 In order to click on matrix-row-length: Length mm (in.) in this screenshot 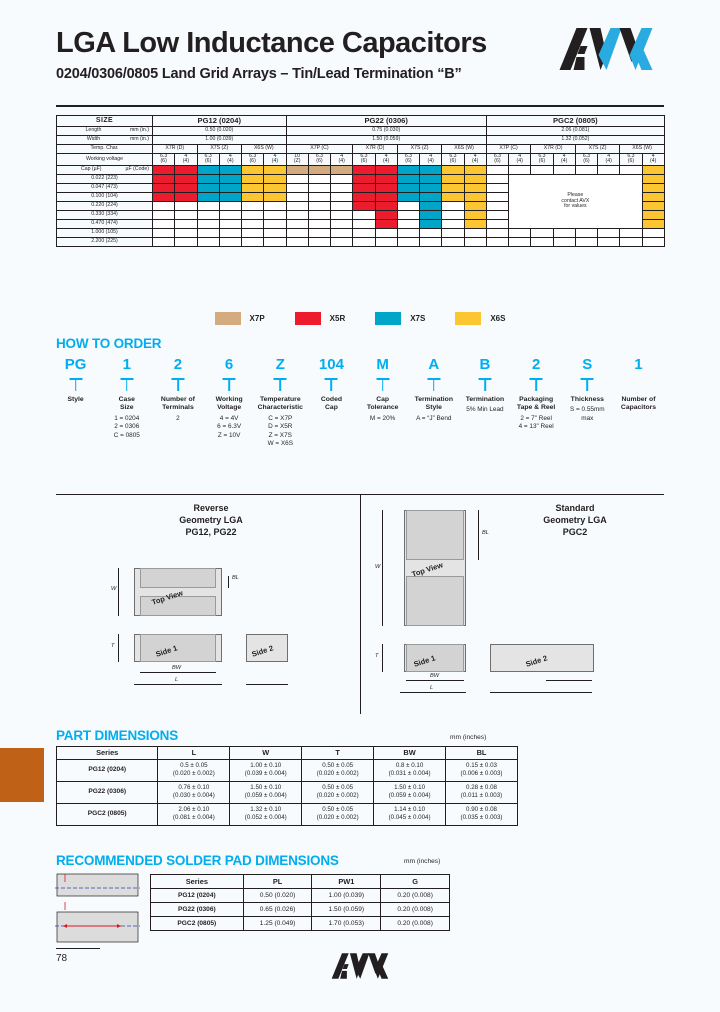, I will do `click(104, 131)`.